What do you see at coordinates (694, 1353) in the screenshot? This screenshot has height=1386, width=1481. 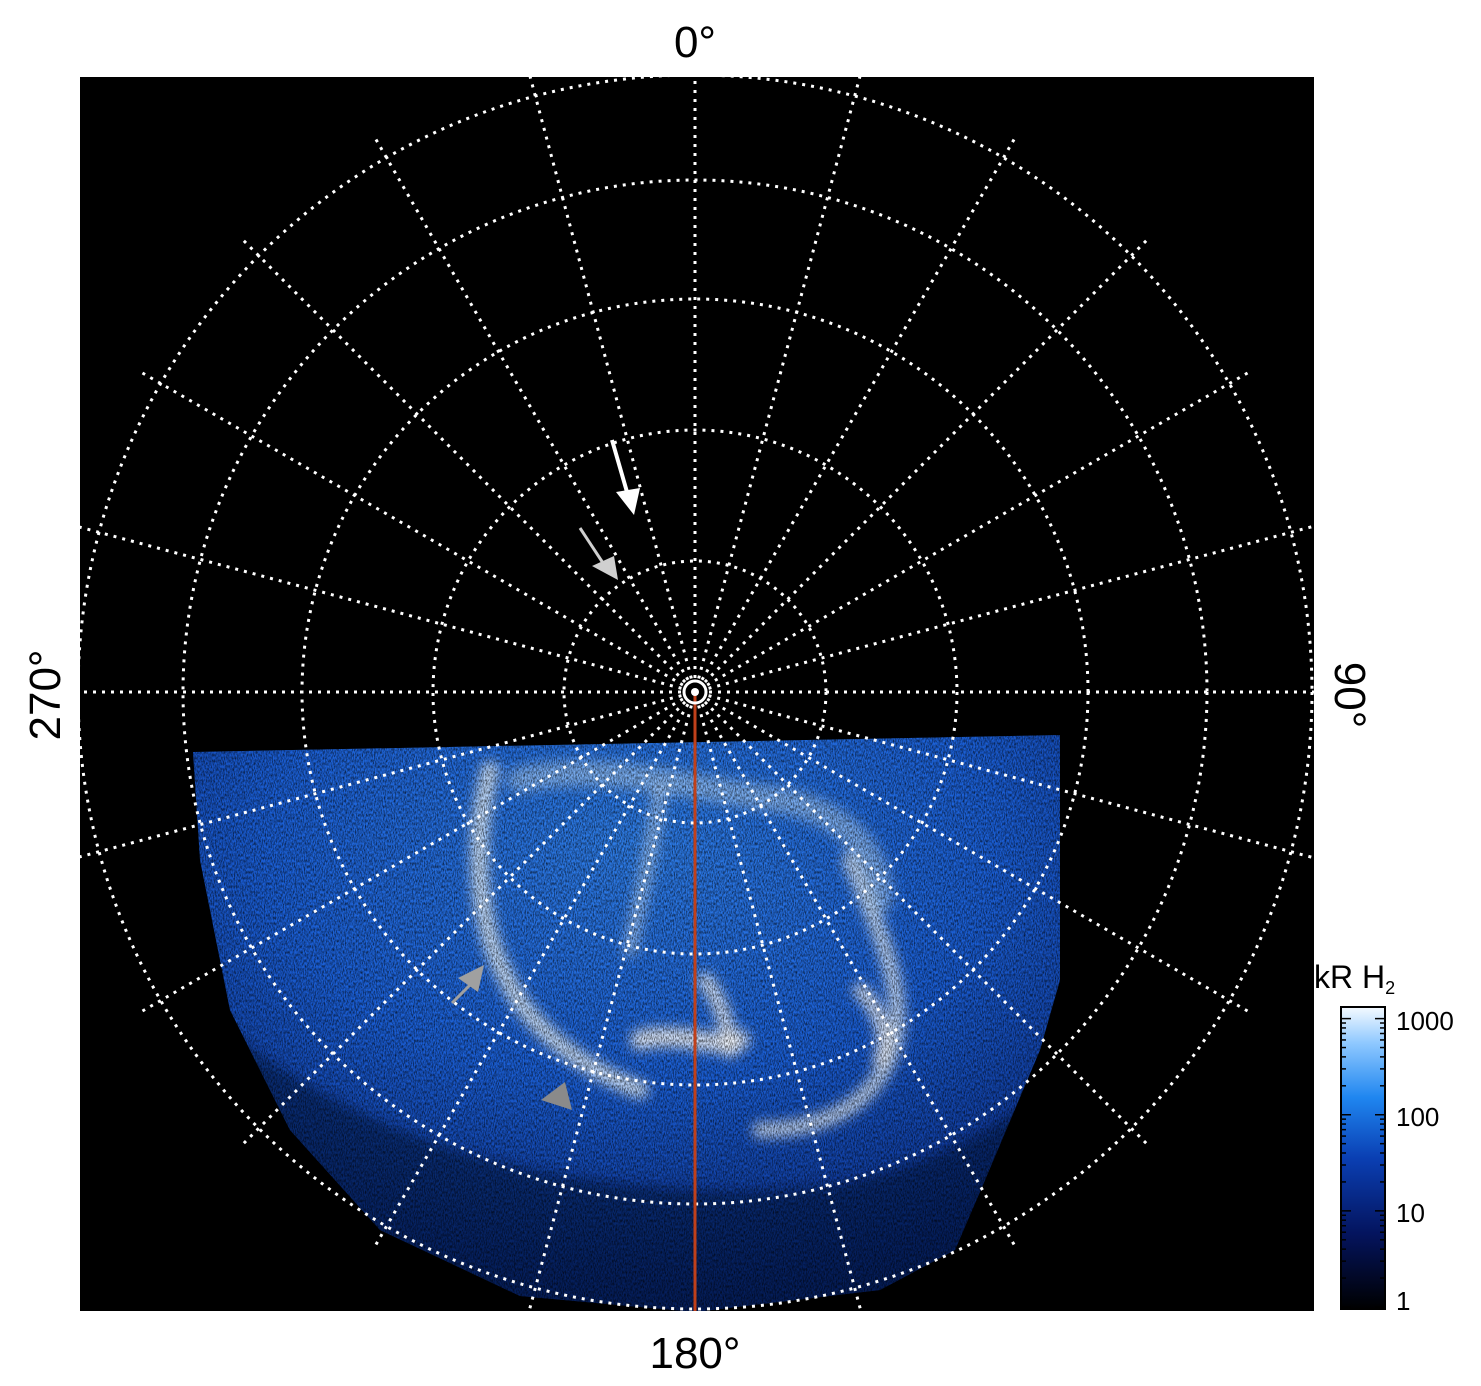 I see `label-180-deg: 180°` at bounding box center [694, 1353].